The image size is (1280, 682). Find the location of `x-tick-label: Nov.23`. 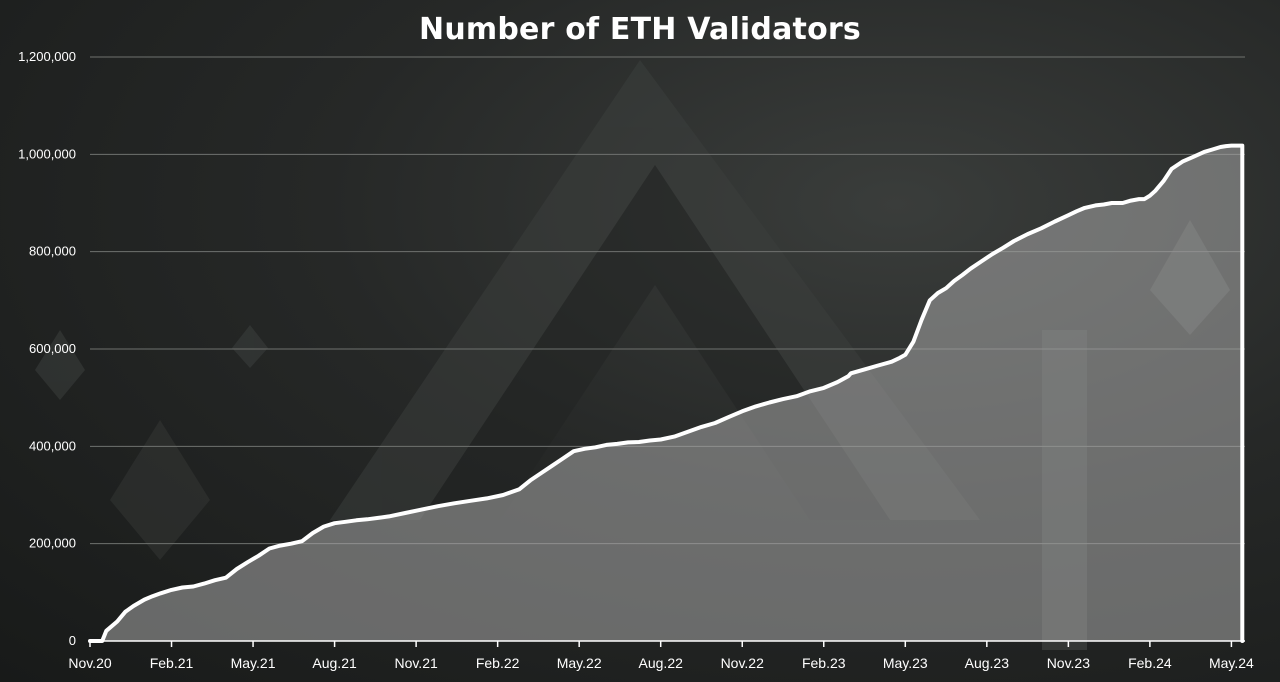

x-tick-label: Nov.23 is located at coordinates (1069, 663).